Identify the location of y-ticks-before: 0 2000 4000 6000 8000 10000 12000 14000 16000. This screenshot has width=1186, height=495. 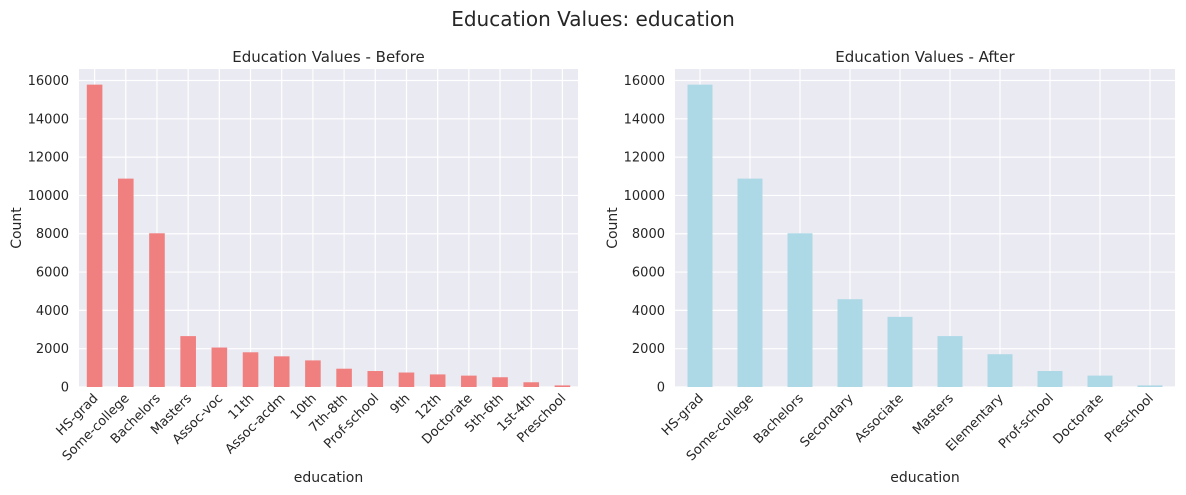
(48, 235).